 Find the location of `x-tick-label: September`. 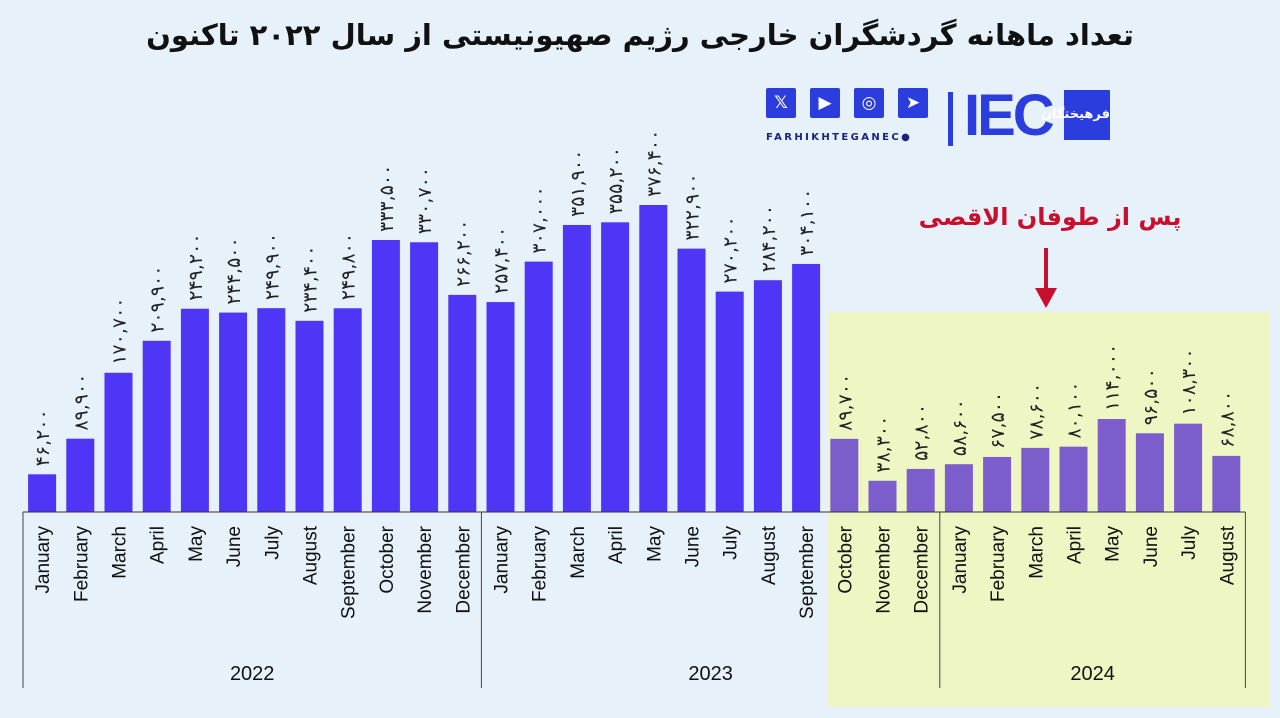

x-tick-label: September is located at coordinates (349, 572).